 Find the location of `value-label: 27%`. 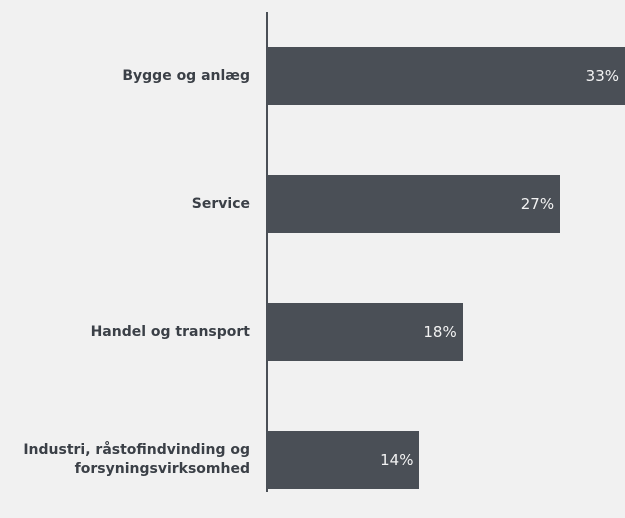

value-label: 27% is located at coordinates (537, 204).